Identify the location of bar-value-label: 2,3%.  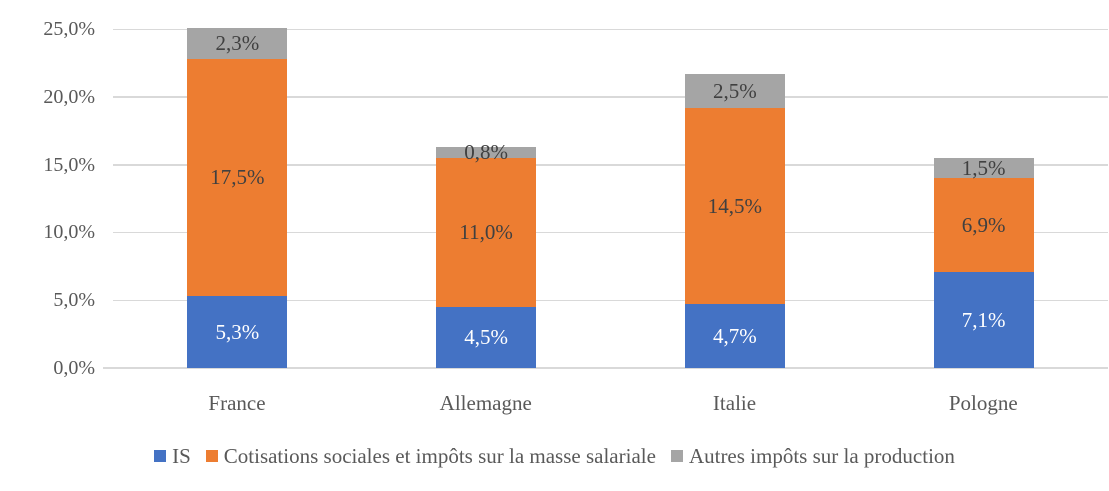
(237, 43).